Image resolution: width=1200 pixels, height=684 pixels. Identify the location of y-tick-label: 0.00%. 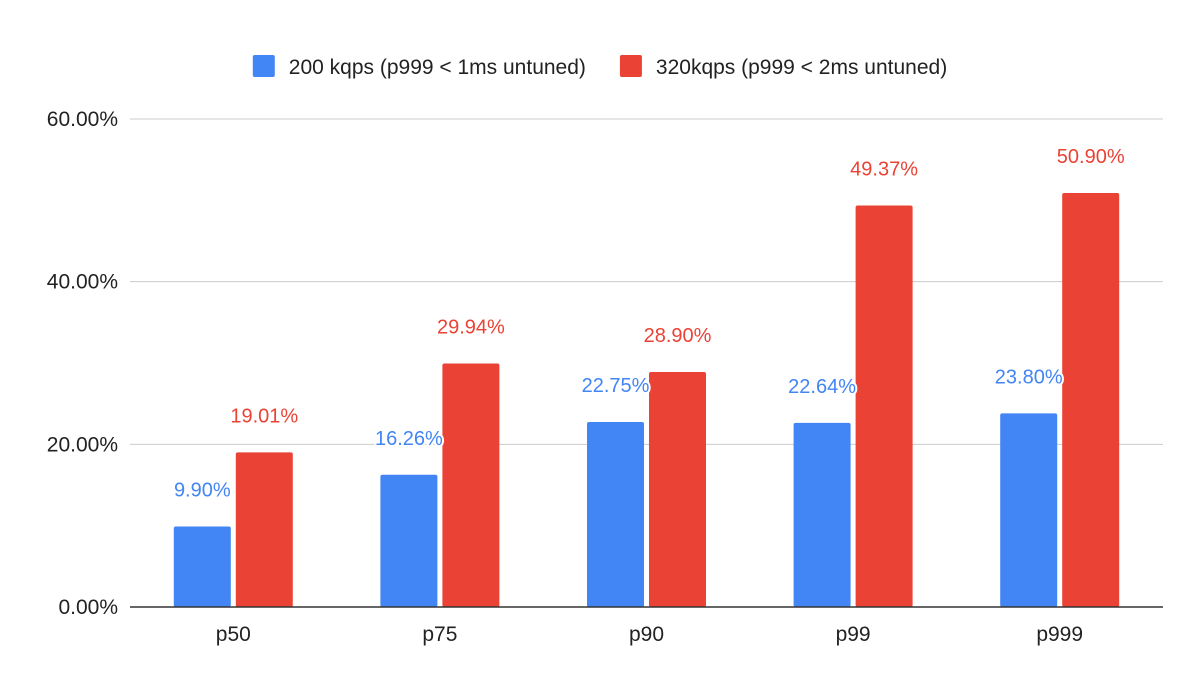
(88, 607).